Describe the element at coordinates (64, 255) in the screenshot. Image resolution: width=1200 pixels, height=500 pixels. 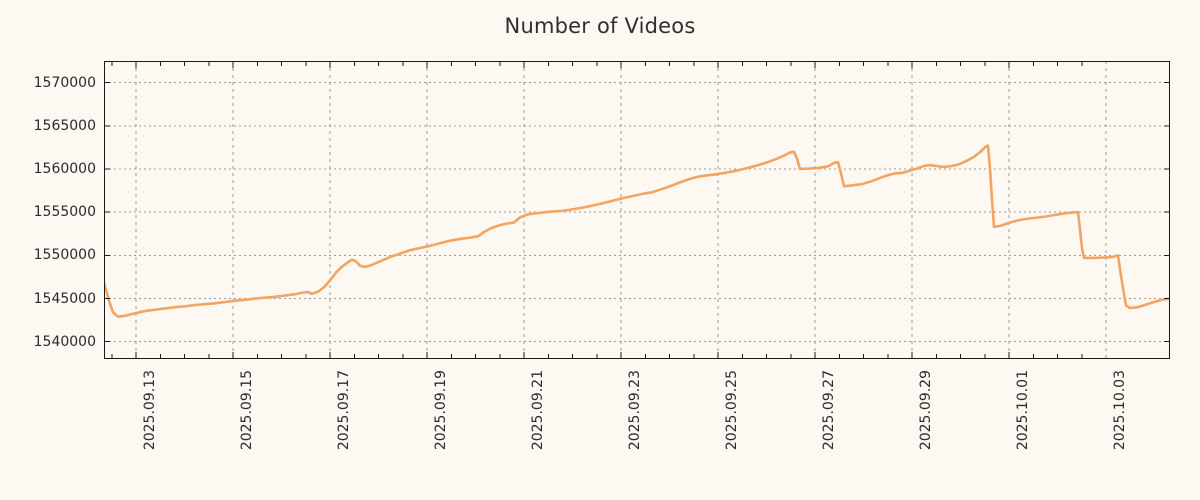
I see `y-axis-tick-label: 1550000` at that location.